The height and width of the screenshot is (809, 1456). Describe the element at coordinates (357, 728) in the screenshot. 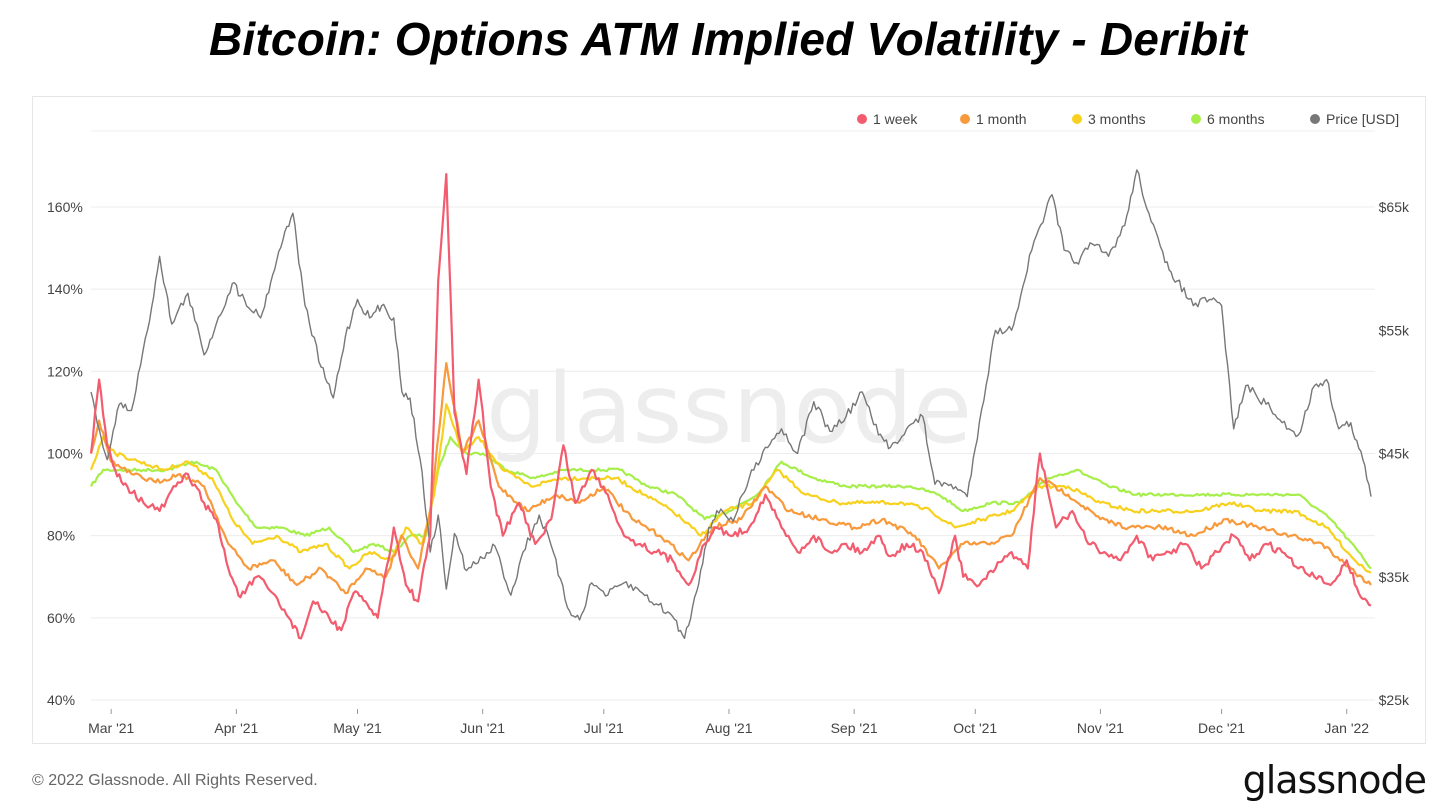

I see `x-tick-label: May '21` at that location.